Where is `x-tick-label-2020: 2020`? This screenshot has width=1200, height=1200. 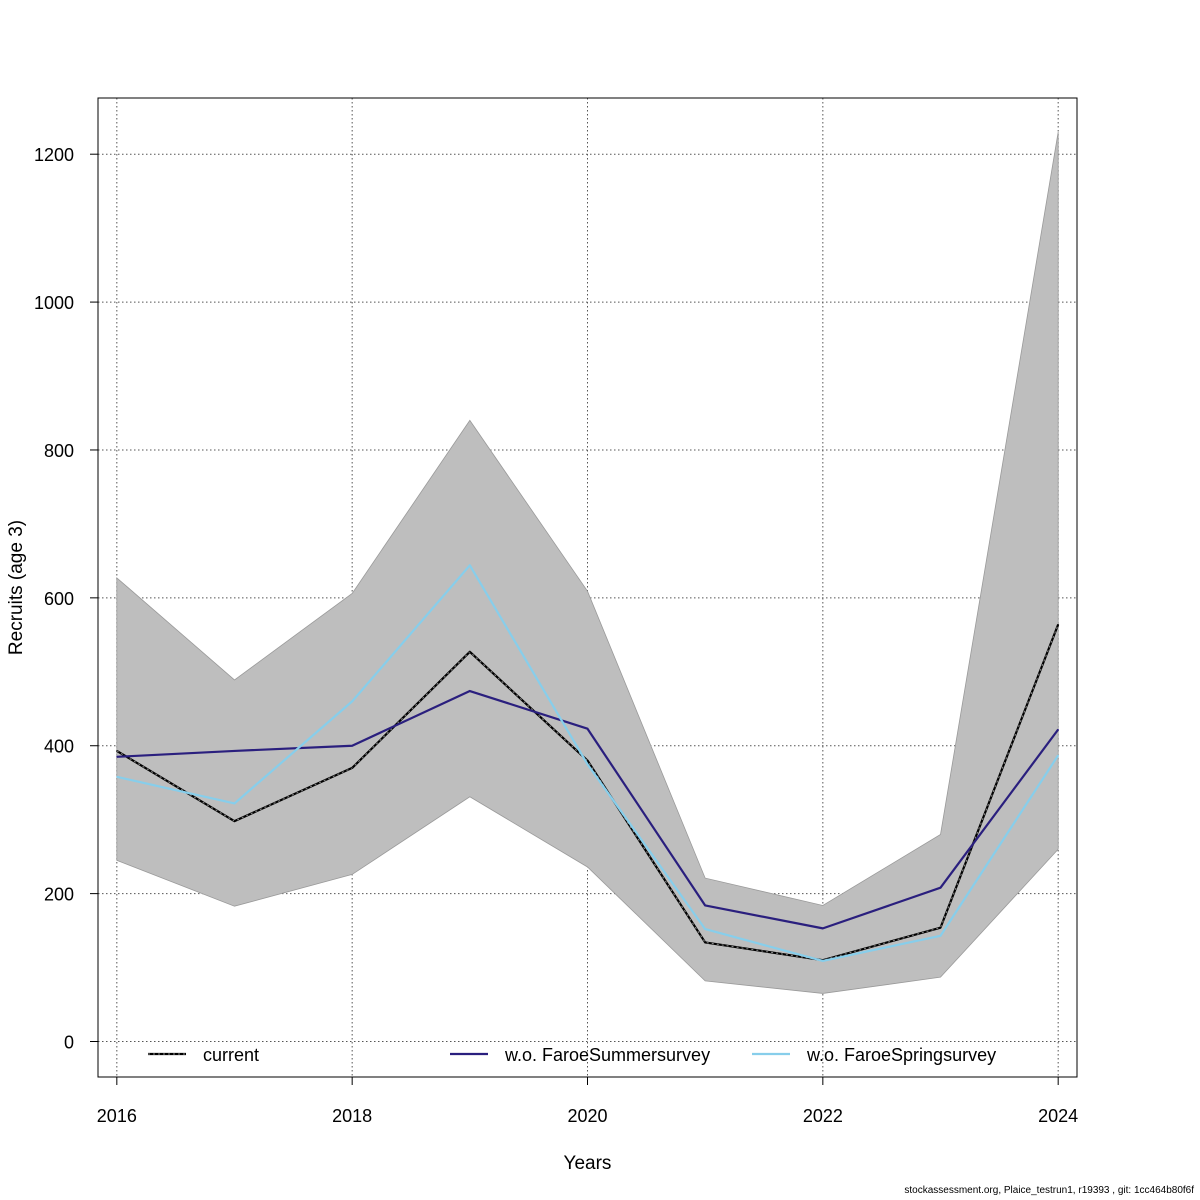 x-tick-label-2020: 2020 is located at coordinates (587, 1116).